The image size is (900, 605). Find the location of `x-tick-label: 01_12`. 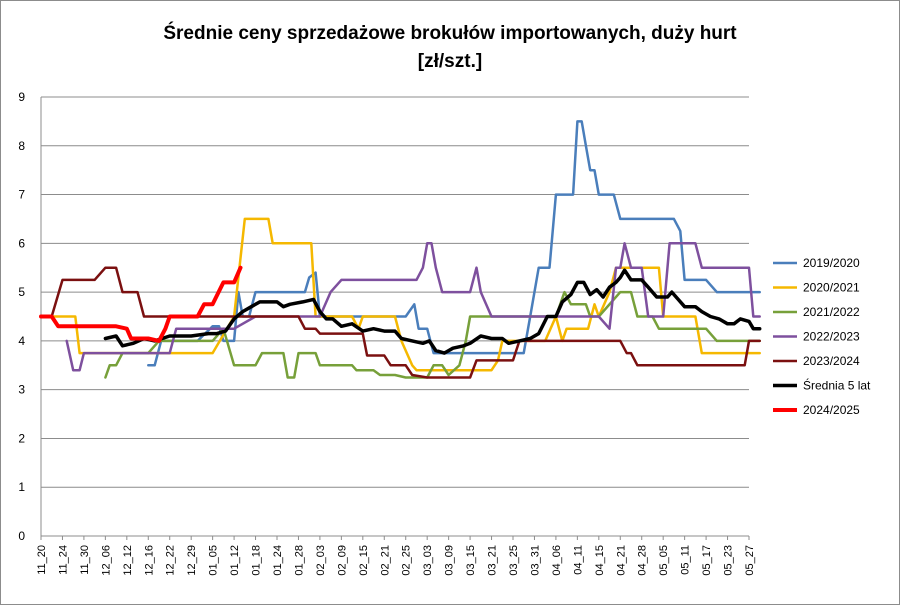

x-tick-label: 01_12 is located at coordinates (235, 560).